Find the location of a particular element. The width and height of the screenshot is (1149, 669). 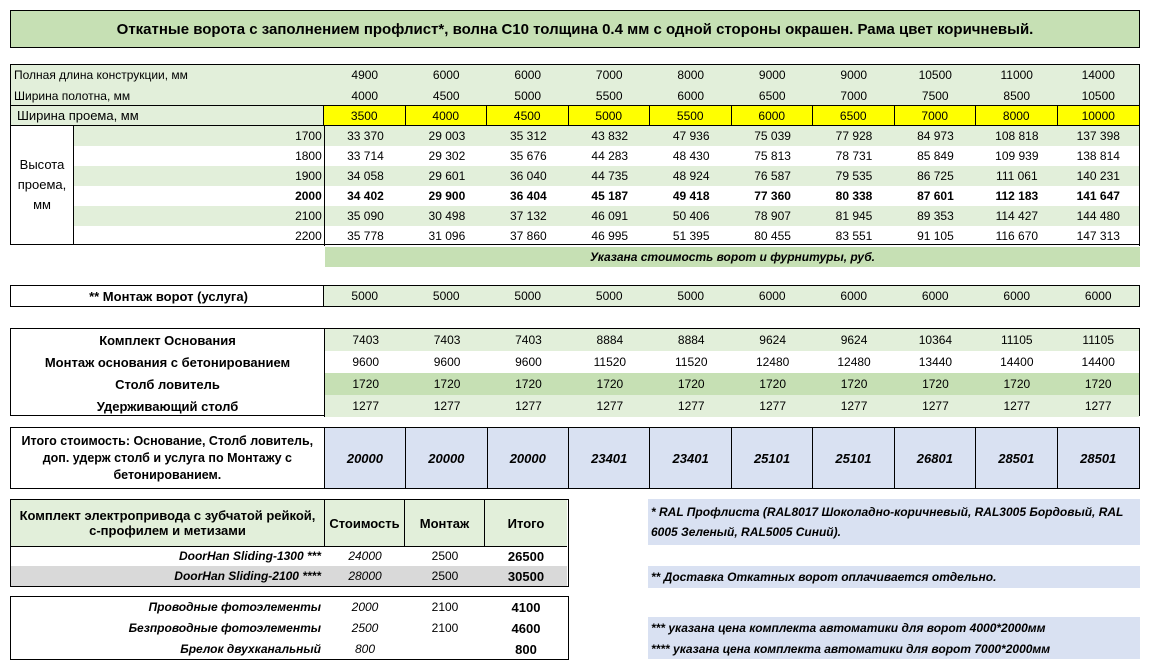

height-value: 1800 is located at coordinates (199, 156).